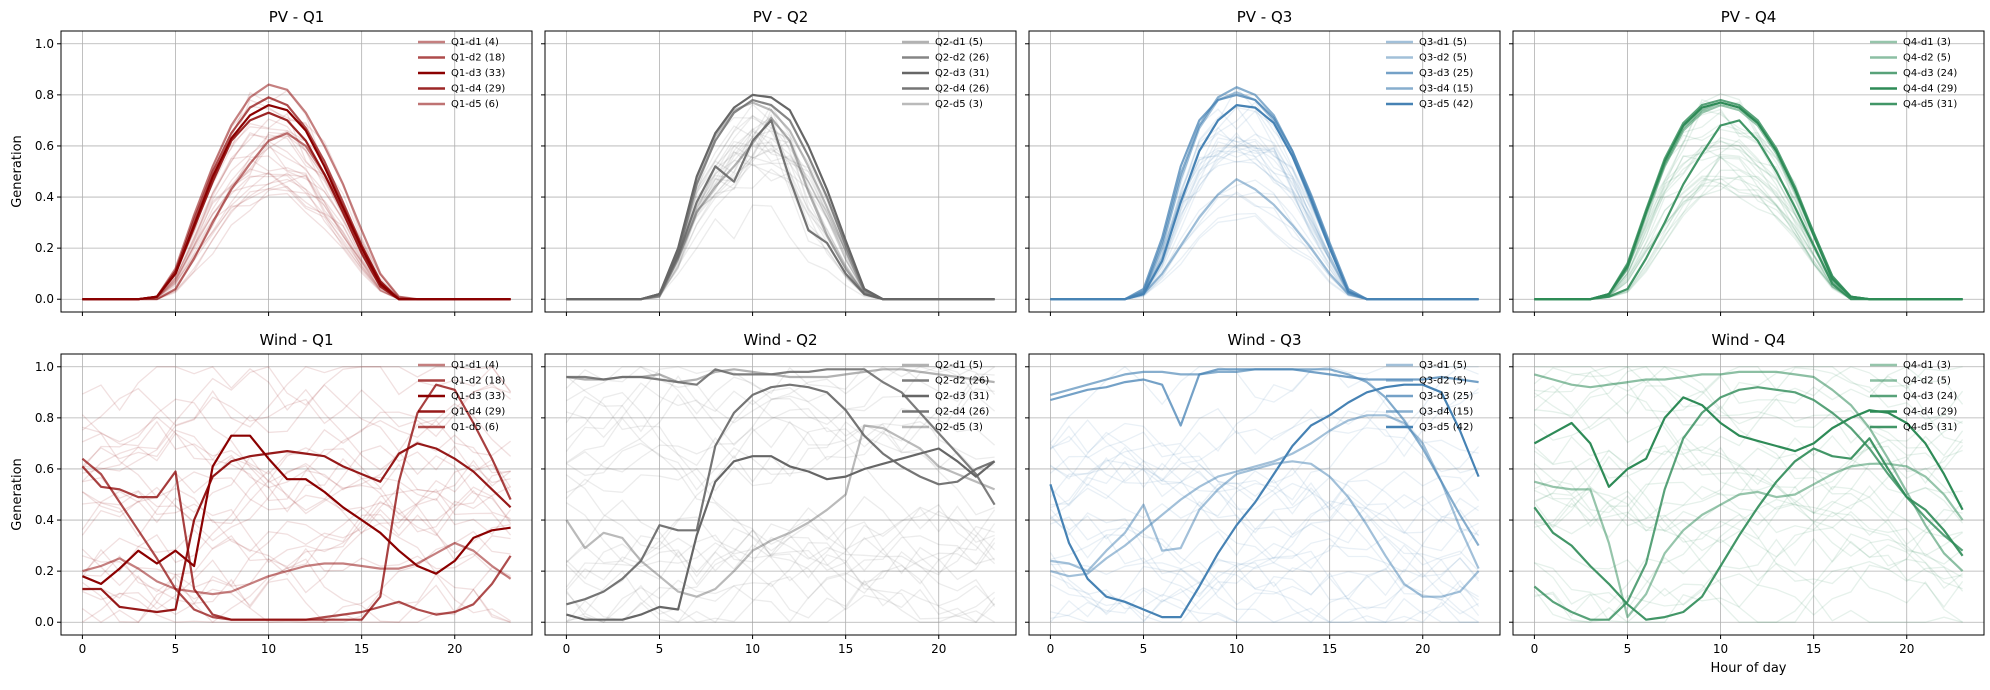 The image size is (1990, 690). Describe the element at coordinates (44, 622) in the screenshot. I see `y-tick-label: 0.0` at that location.